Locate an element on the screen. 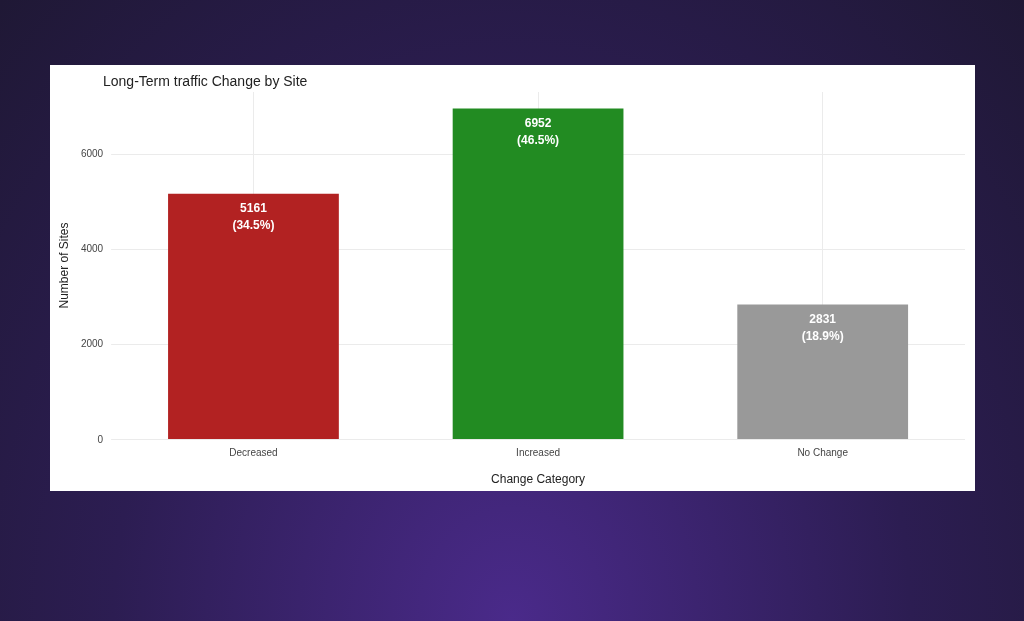  y-tick-label: 0 is located at coordinates (100, 439).